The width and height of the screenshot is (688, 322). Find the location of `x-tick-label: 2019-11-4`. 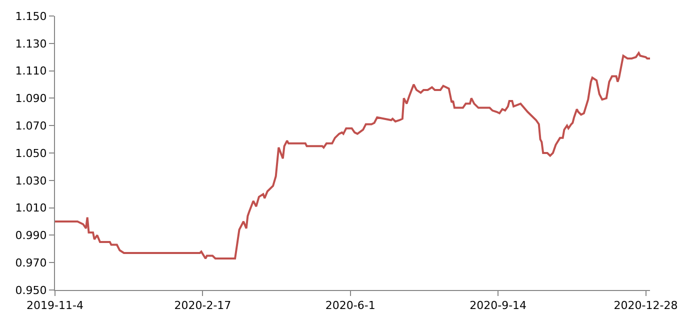

x-tick-label: 2019-11-4 is located at coordinates (55, 305).